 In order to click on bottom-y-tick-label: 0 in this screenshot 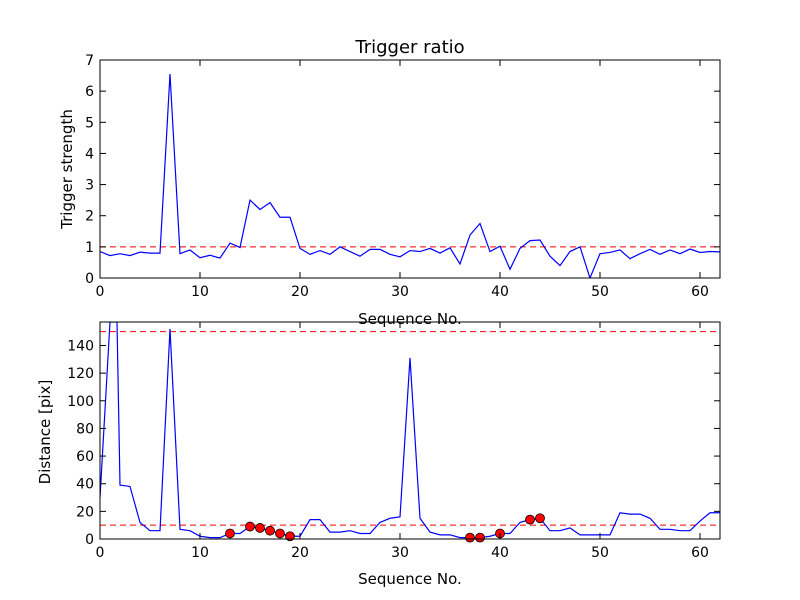, I will do `click(89, 540)`.